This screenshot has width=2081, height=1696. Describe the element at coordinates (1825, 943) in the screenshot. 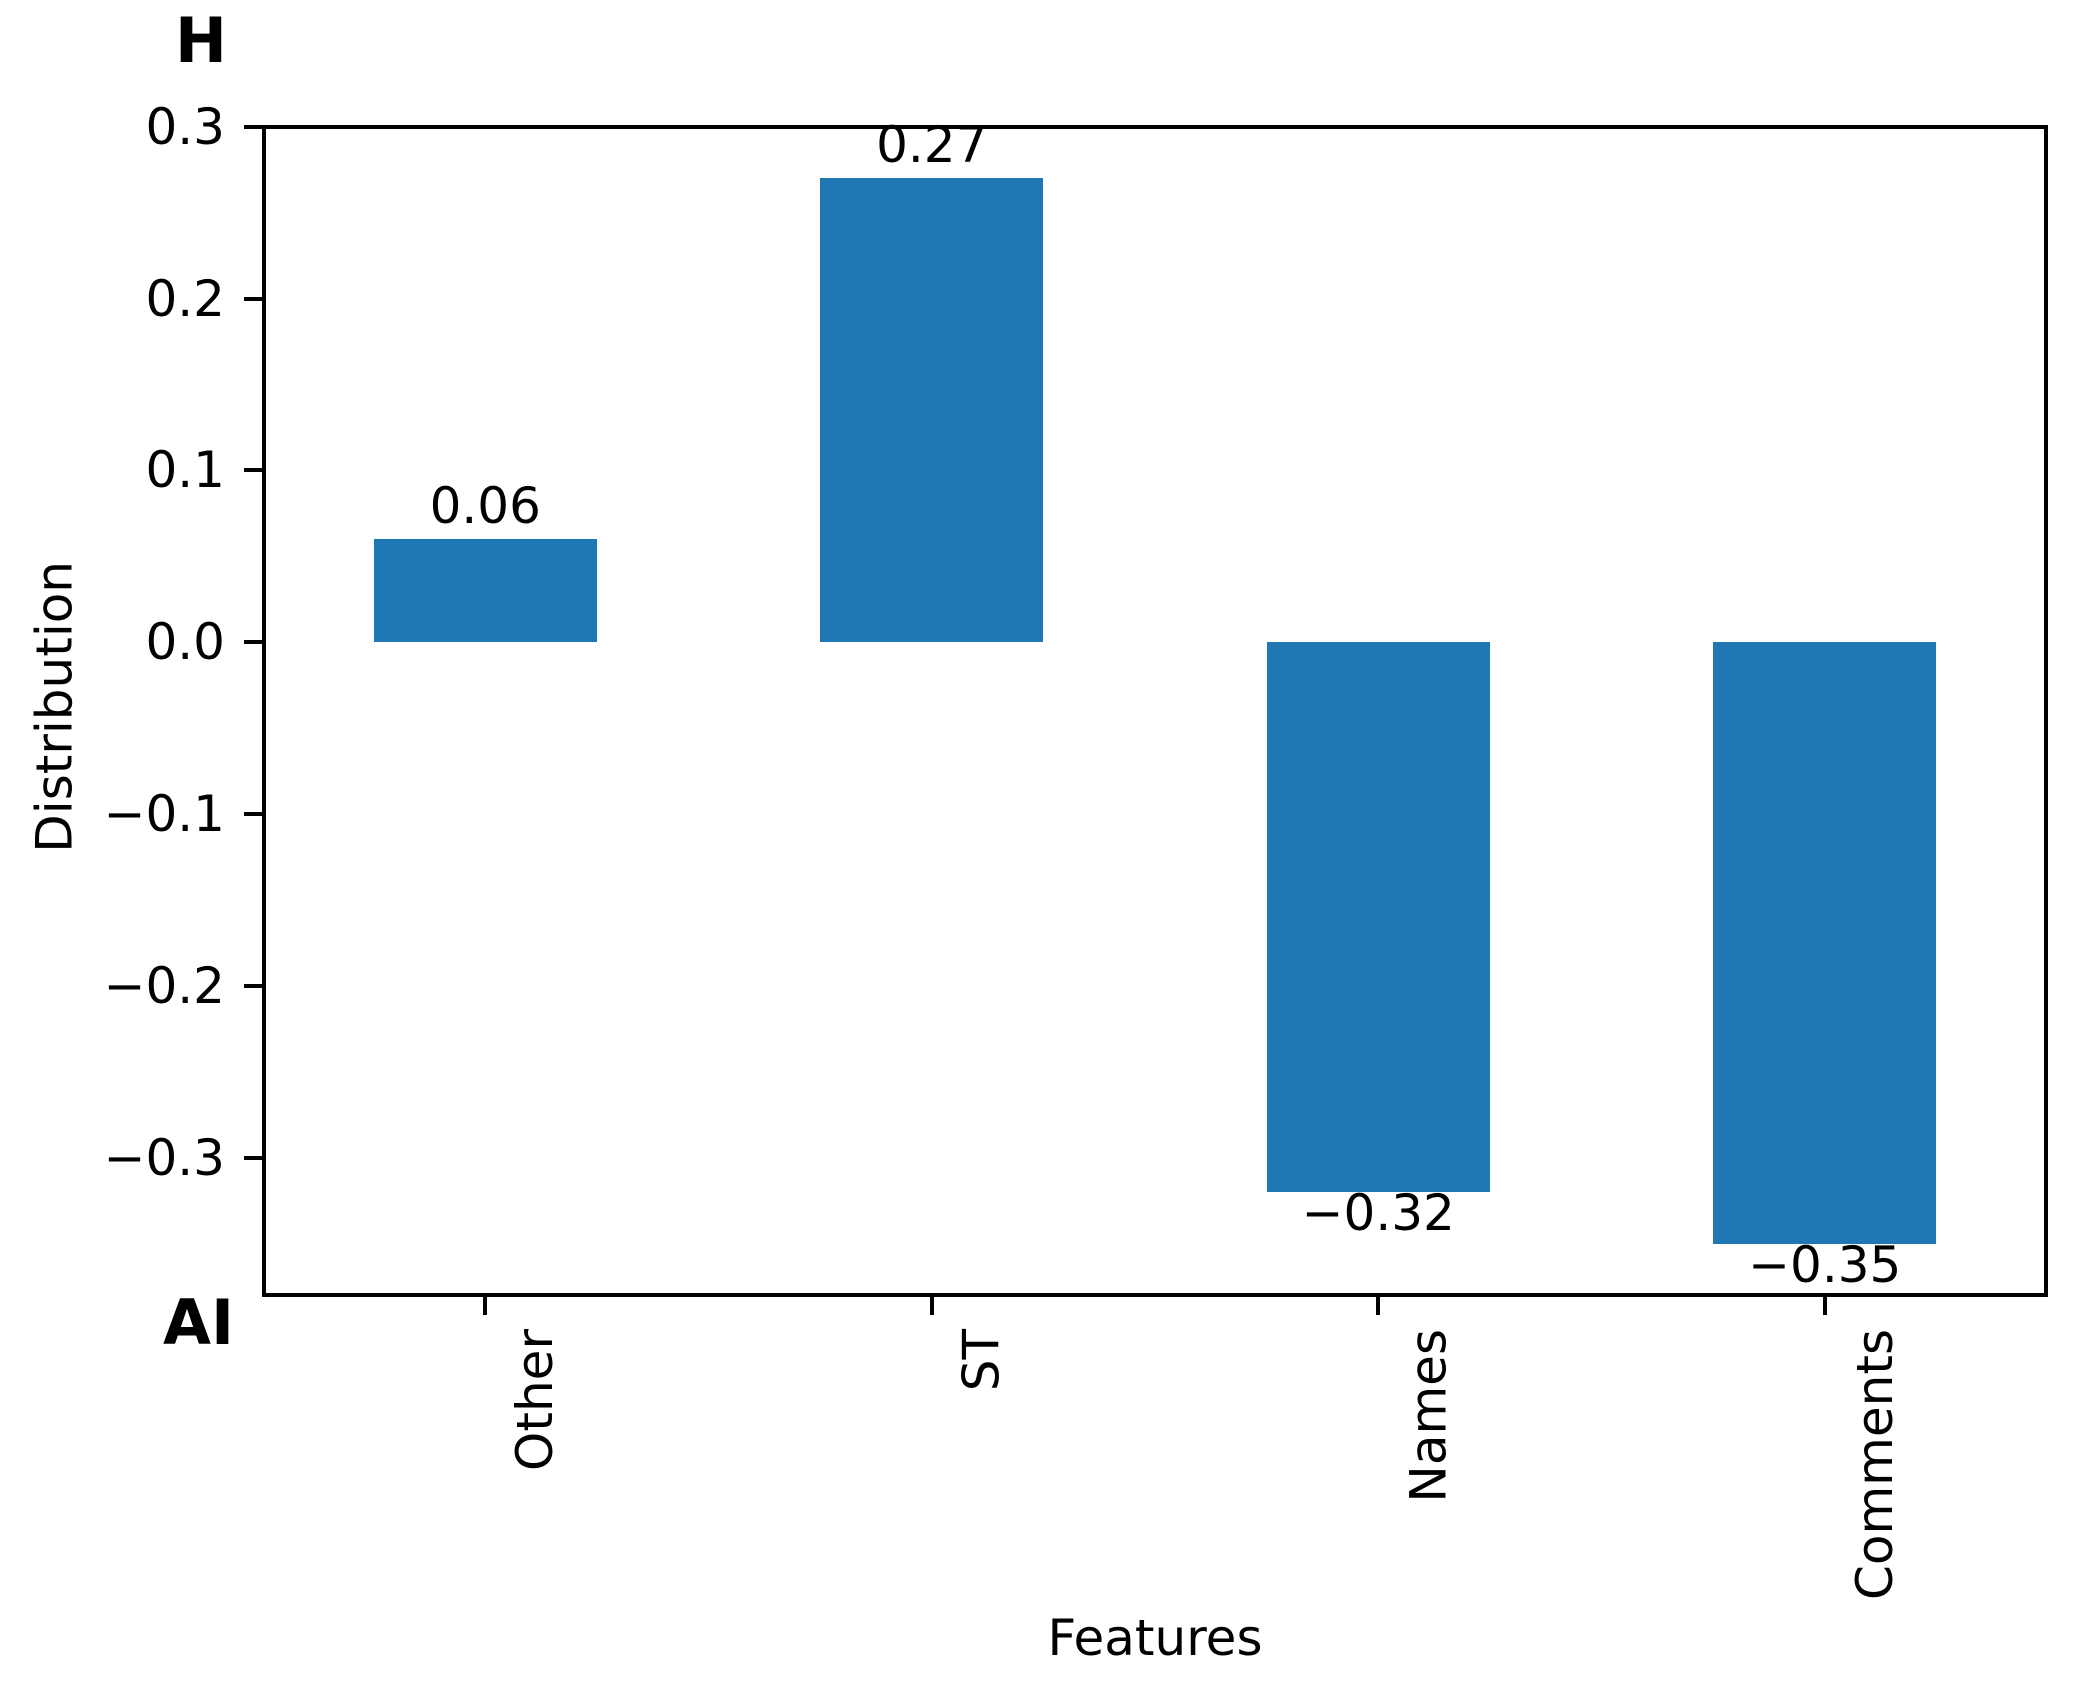

I see `bar-comments` at that location.